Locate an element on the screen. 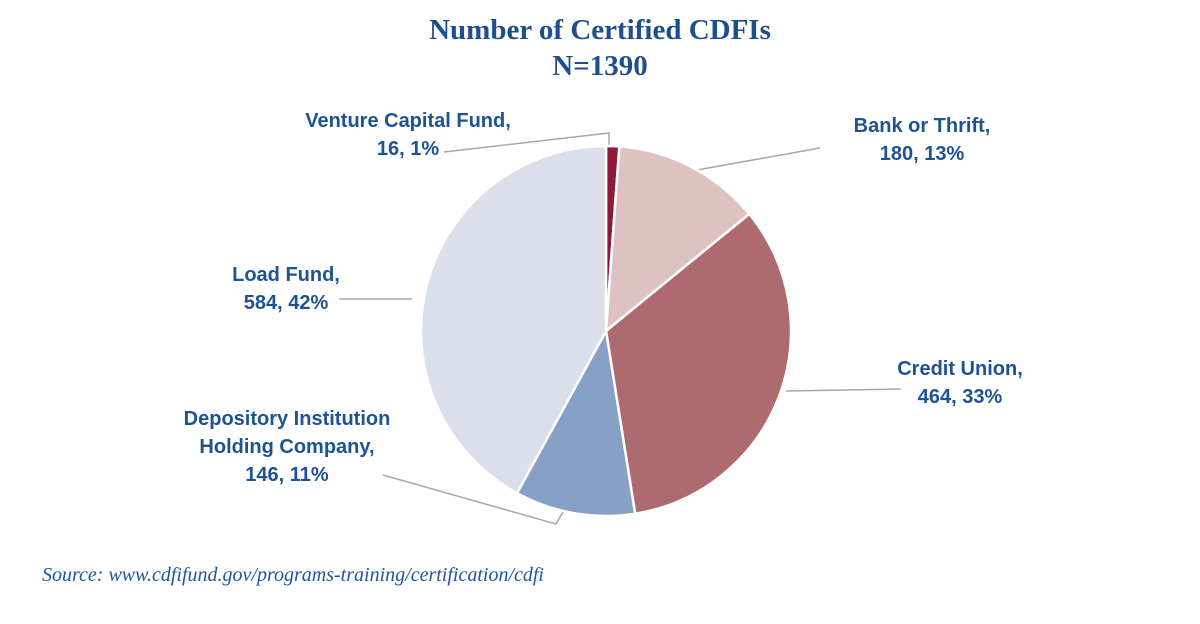 Image resolution: width=1200 pixels, height=624 pixels. pie-slice-credit-union is located at coordinates (698, 363).